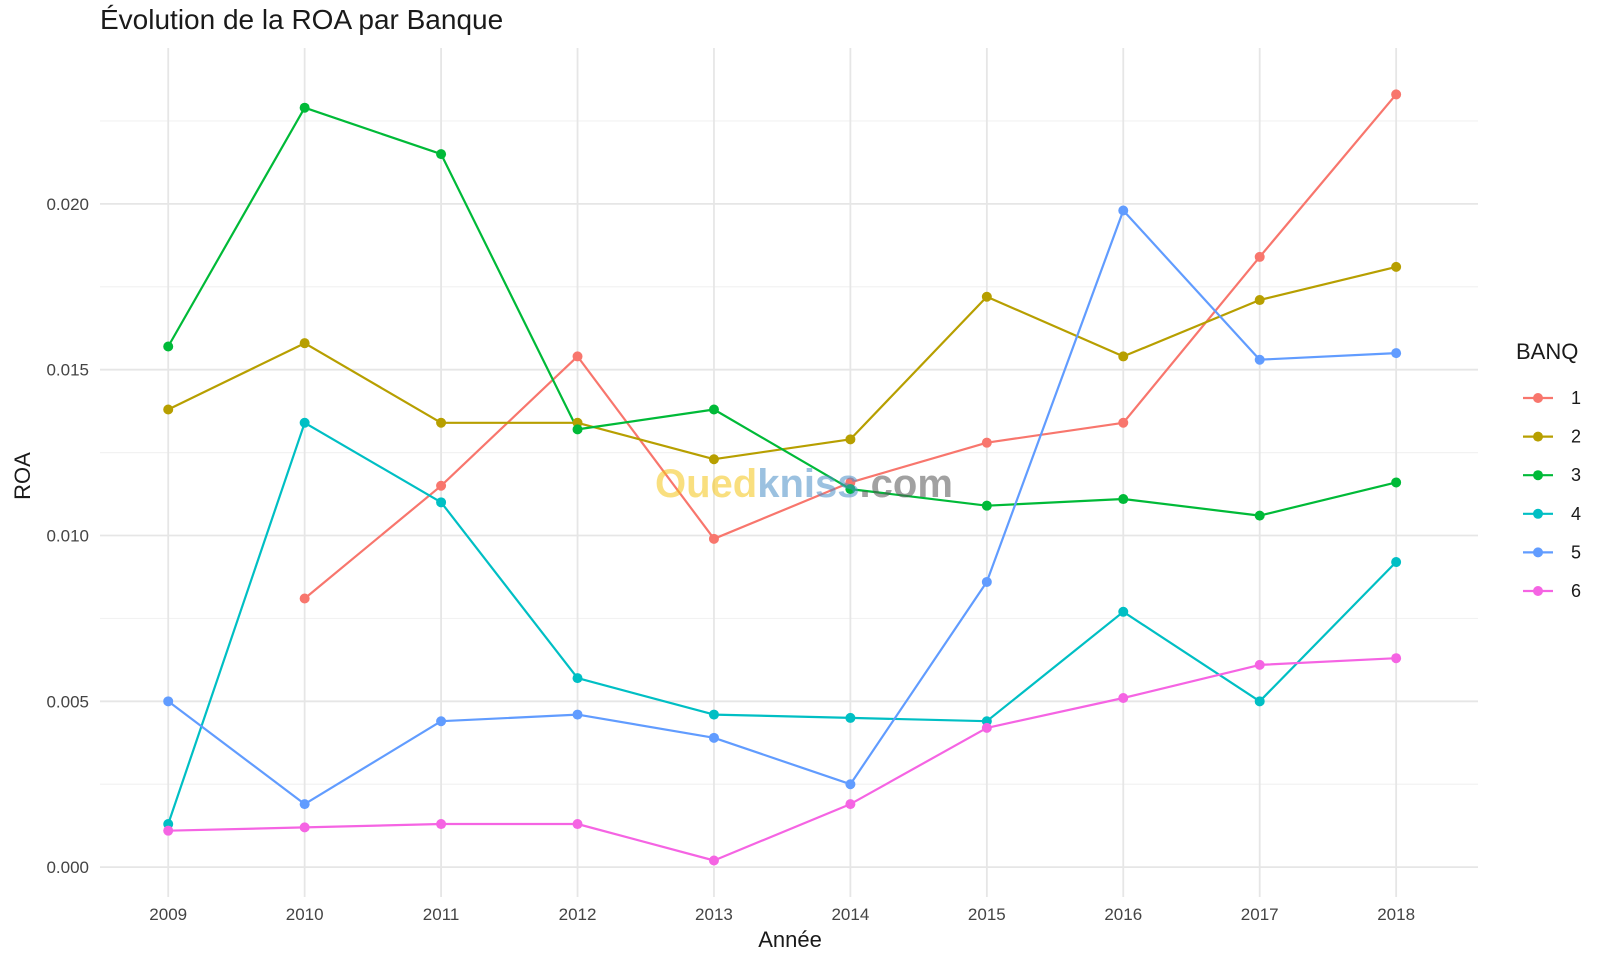 This screenshot has height=960, width=1600. Describe the element at coordinates (1576, 514) in the screenshot. I see `legend-label: 4` at that location.